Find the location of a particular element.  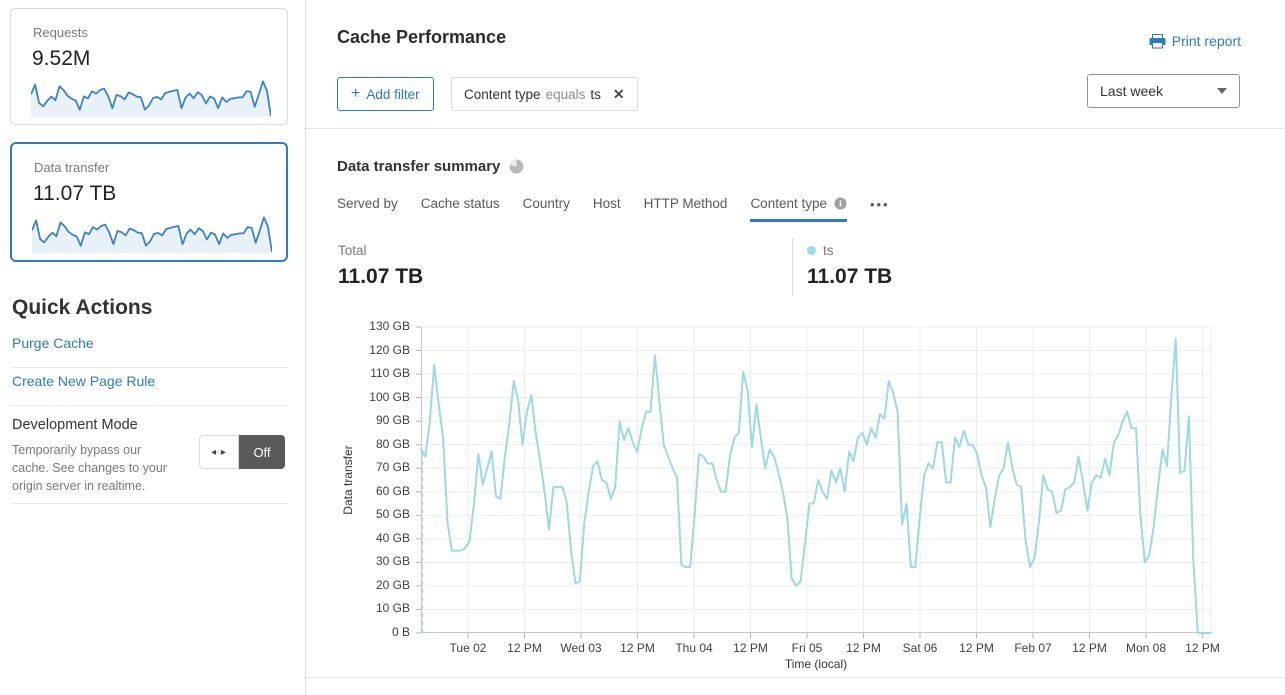

y-tick-label: 0 B is located at coordinates (400, 632).